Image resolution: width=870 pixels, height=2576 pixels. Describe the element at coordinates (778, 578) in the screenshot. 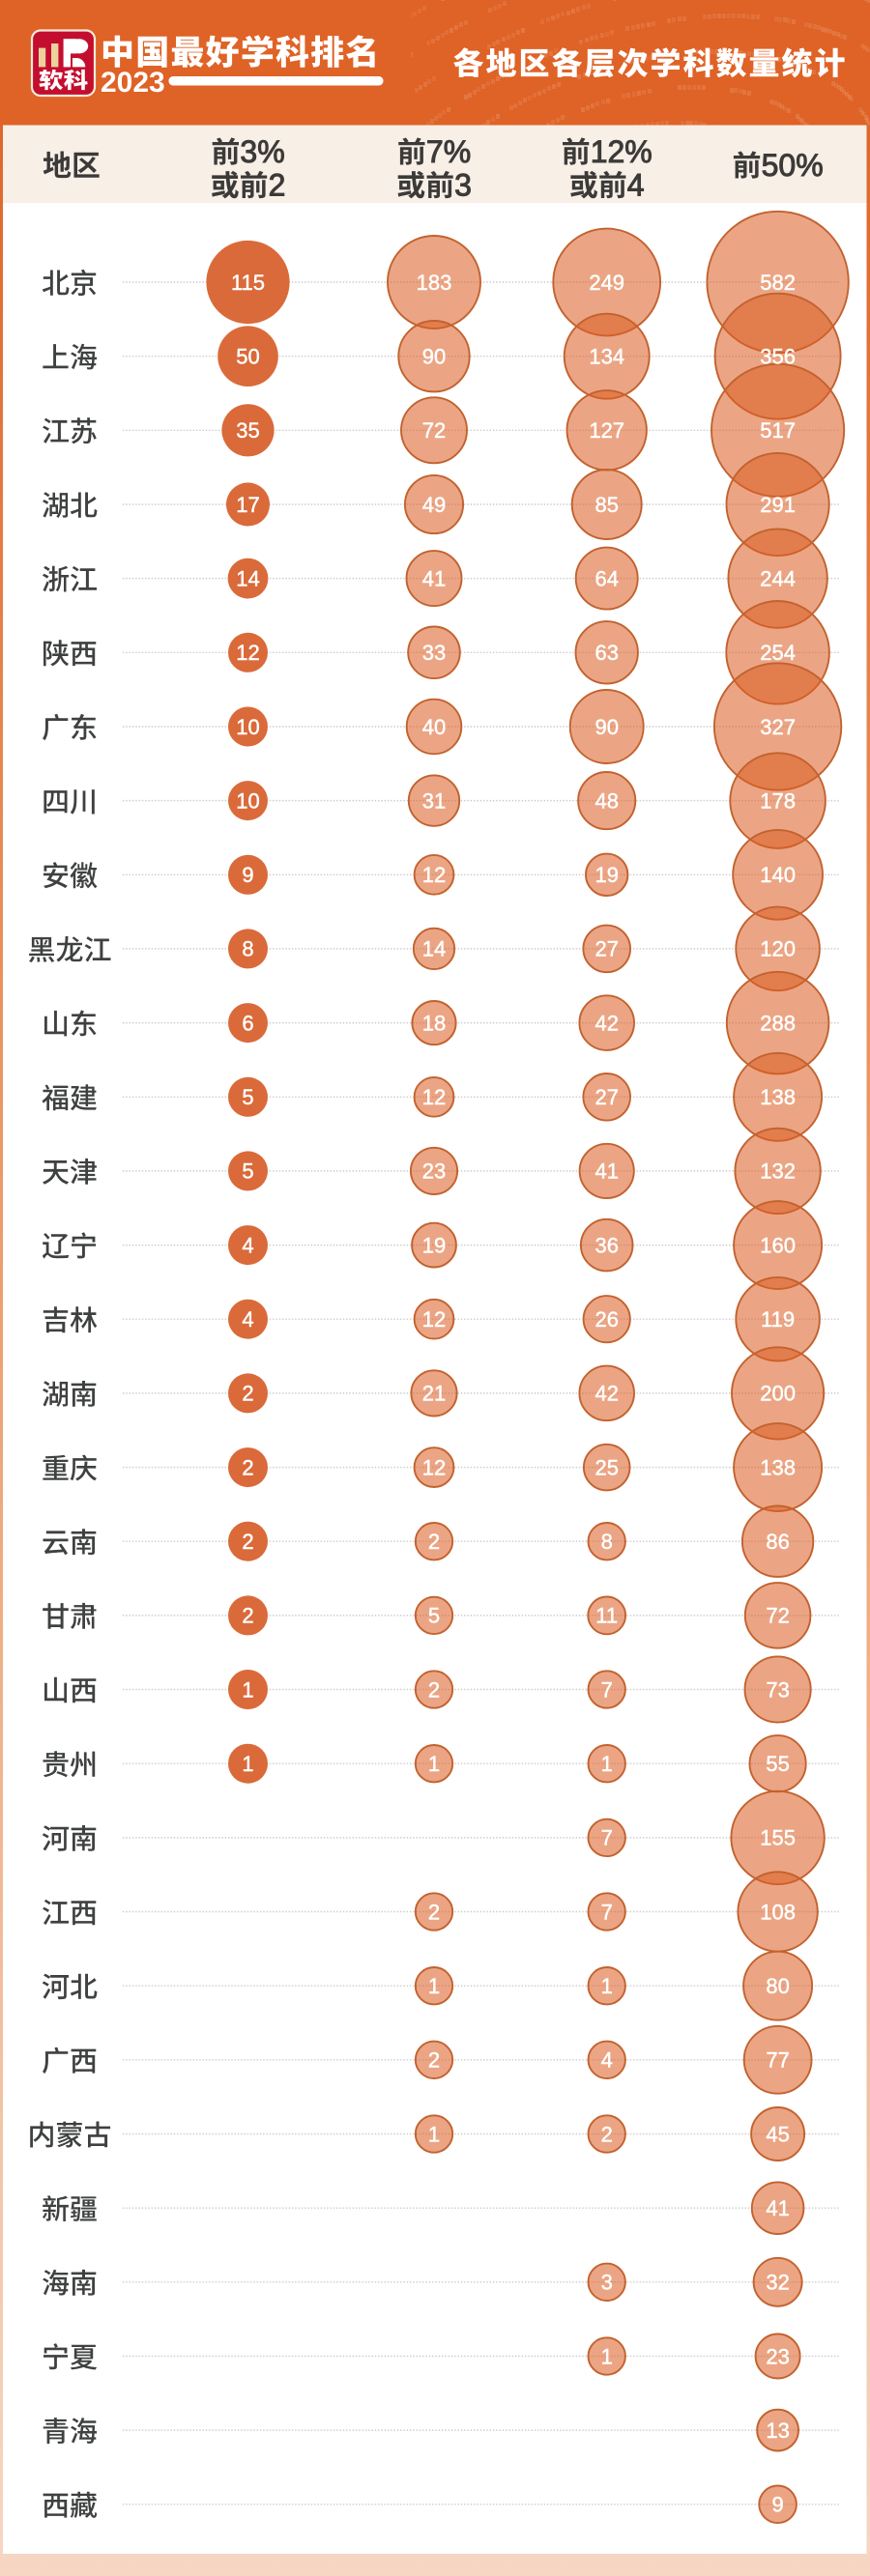

I see `svg-text: 244` at that location.